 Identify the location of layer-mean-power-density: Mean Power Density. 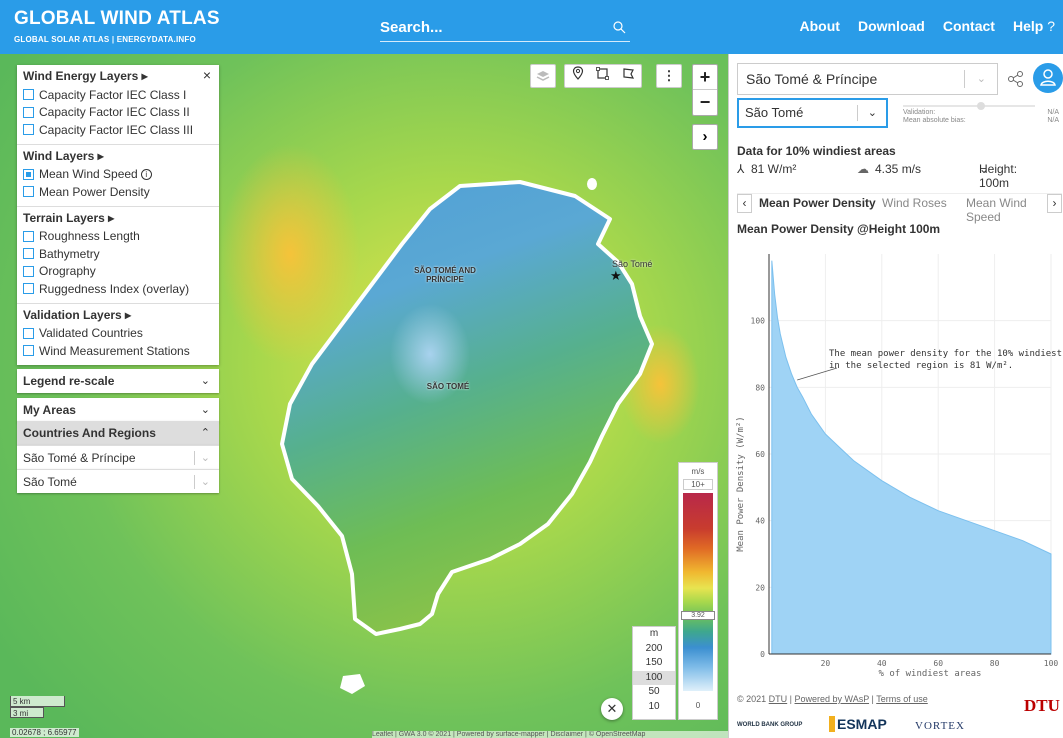
(118, 192).